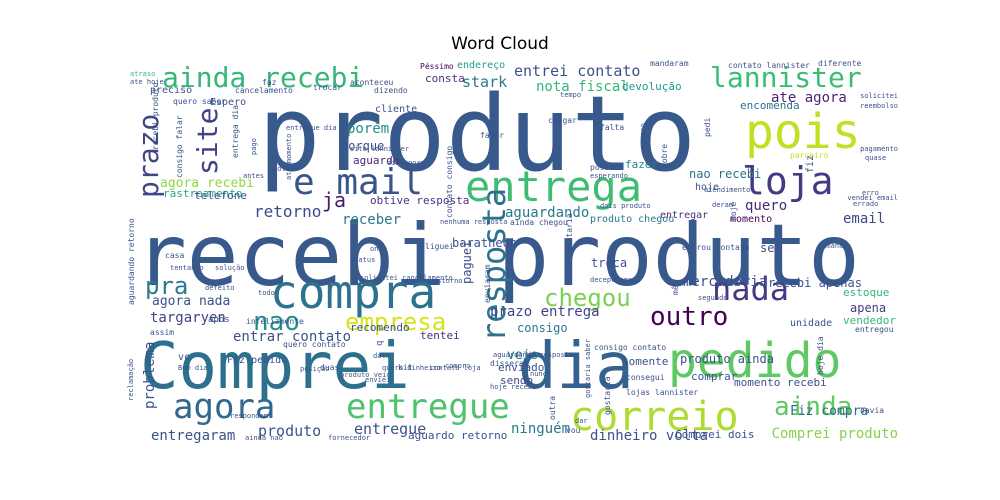 This screenshot has height=500, width=1000. I want to click on word-26: ja, so click(334, 200).